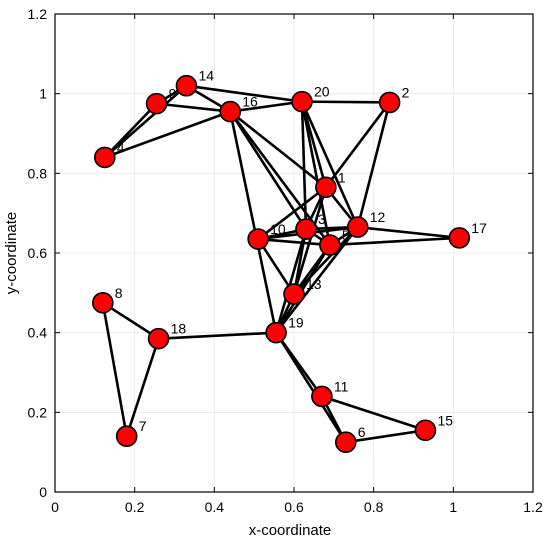  What do you see at coordinates (38, 333) in the screenshot?
I see `y-tick-label: 0.4` at bounding box center [38, 333].